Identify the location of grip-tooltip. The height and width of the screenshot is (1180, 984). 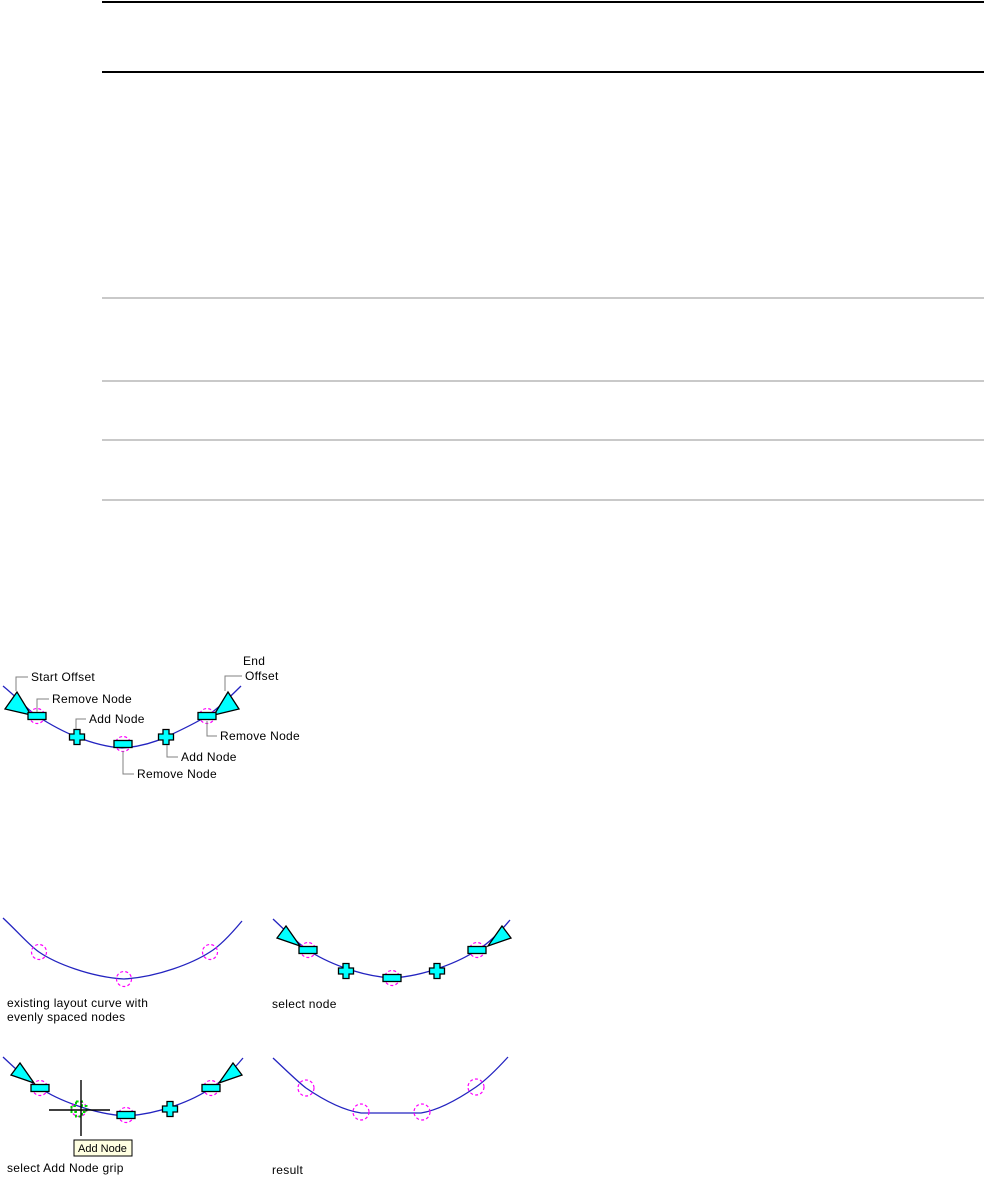
(103, 1148).